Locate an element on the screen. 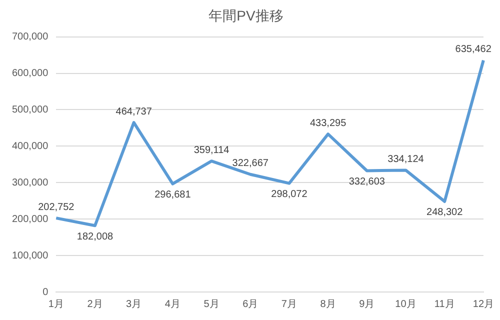  data-label: 635,462 is located at coordinates (473, 50).